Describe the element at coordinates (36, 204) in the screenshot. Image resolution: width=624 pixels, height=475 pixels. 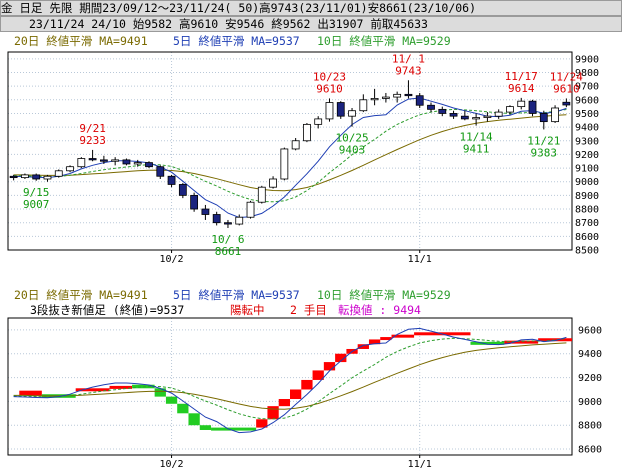
I see `trough-value-label: 9007` at that location.